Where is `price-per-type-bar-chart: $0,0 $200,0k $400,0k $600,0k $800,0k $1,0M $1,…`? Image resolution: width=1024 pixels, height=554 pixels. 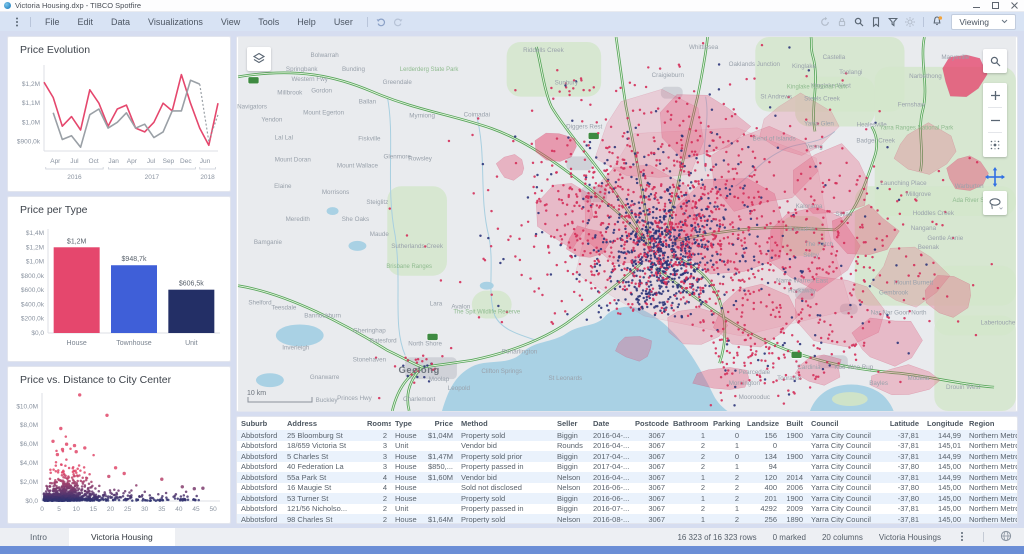
price-per-type-bar-chart: $0,0 $200,0k $400,0k $600,0k $800,0k $1,0M $1,… is located at coordinates (119, 290).